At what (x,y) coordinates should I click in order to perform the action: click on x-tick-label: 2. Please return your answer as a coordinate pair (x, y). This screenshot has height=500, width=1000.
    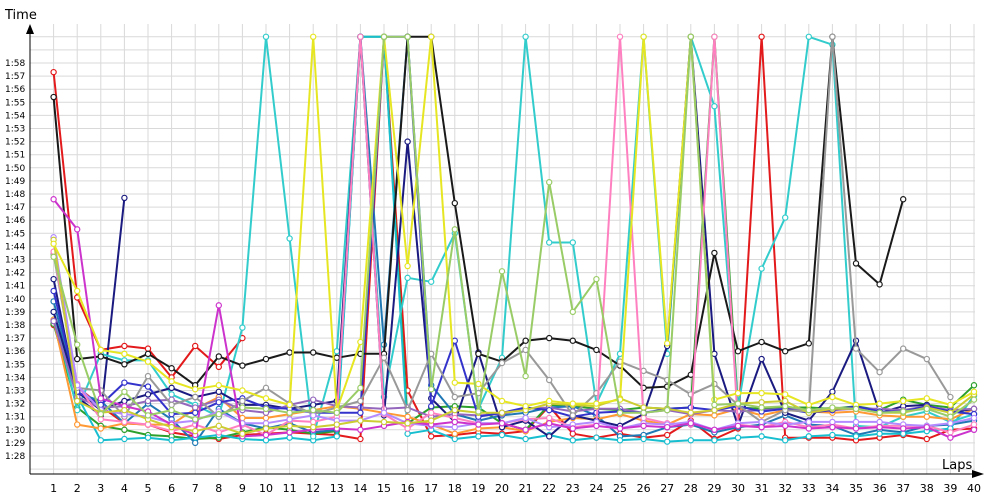
    Looking at the image, I should click on (77, 488).